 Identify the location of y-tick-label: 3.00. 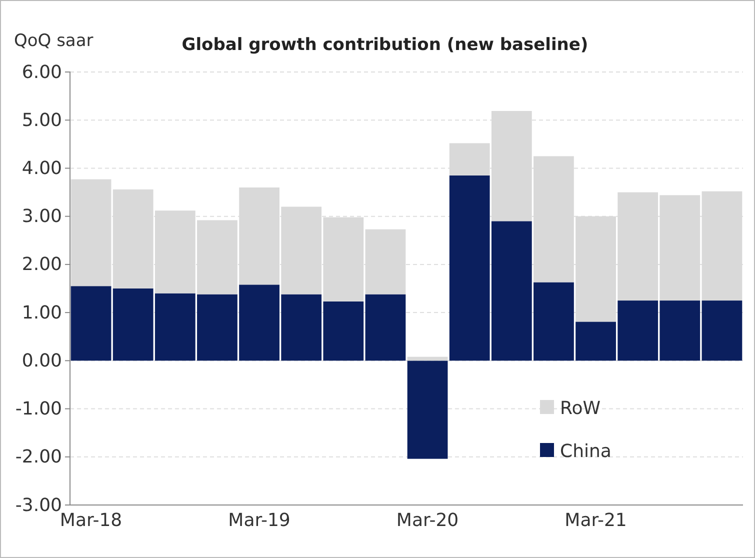
(42, 217).